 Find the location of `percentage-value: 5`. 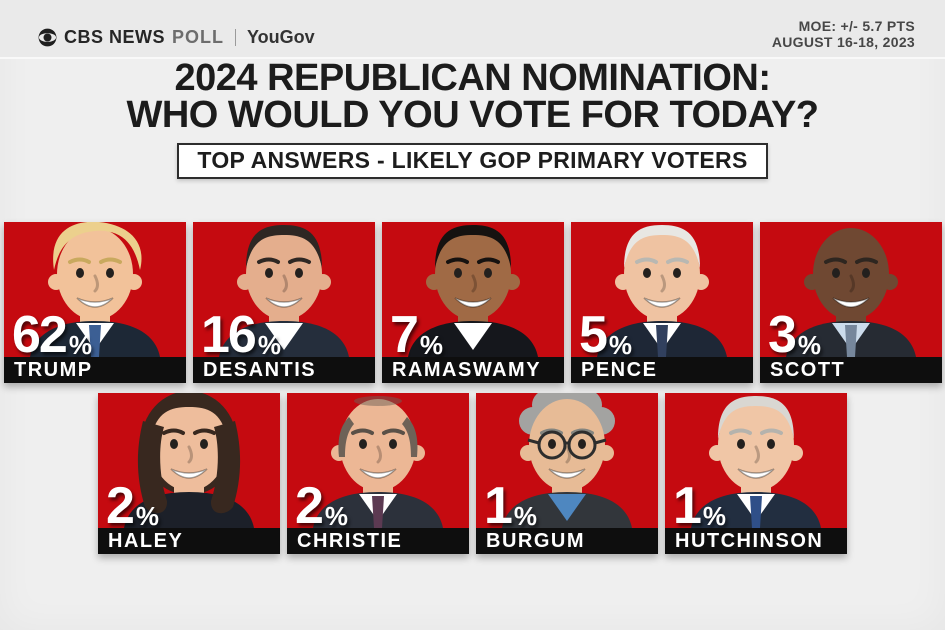

percentage-value: 5 is located at coordinates (593, 331).